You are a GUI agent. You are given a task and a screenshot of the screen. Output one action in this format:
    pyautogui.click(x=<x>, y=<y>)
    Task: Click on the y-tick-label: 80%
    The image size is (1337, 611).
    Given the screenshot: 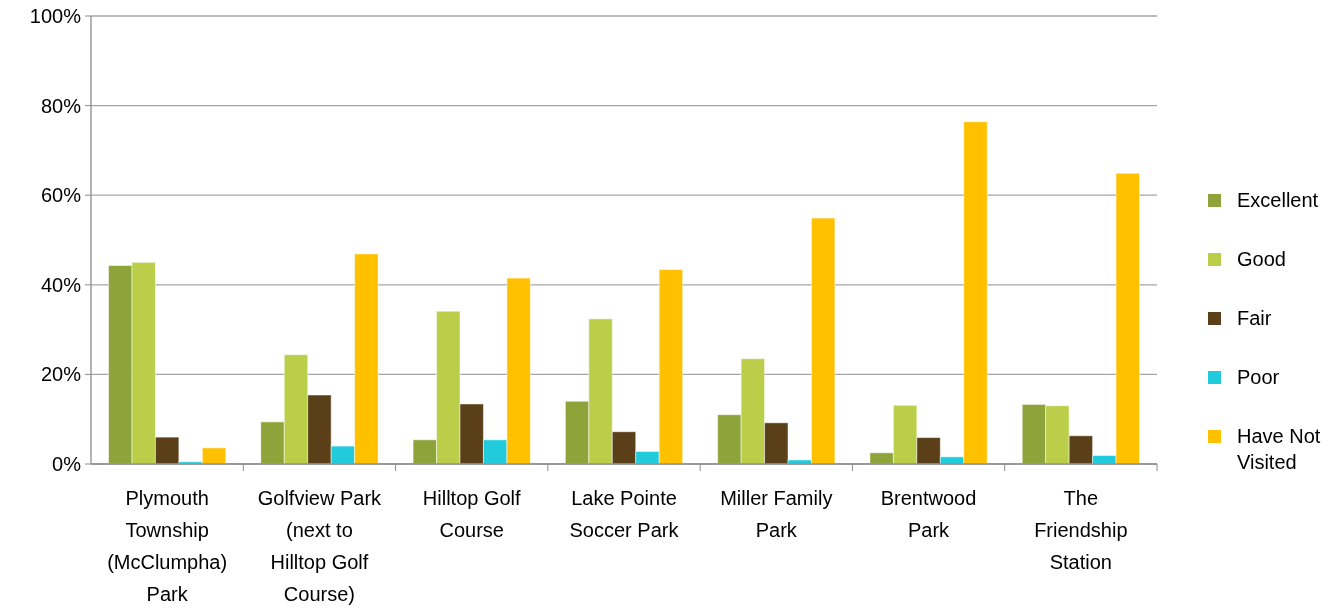 What is the action you would take?
    pyautogui.click(x=61, y=105)
    